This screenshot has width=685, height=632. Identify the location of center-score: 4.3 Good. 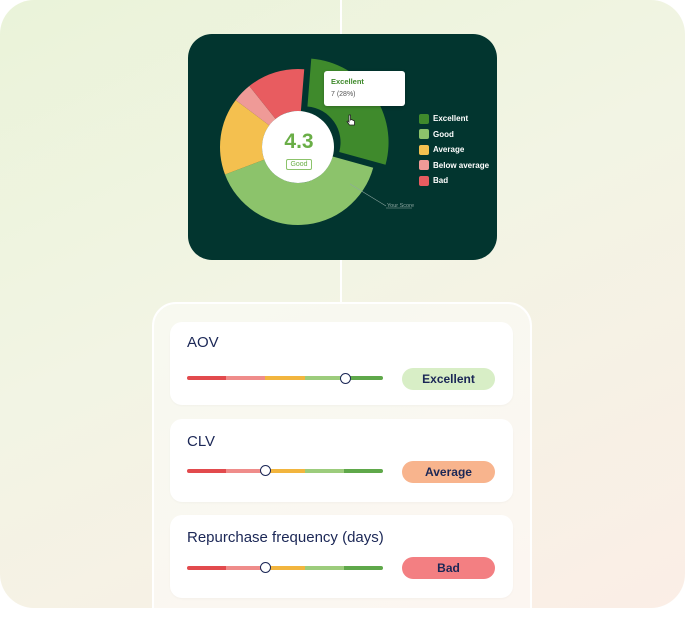
(299, 152).